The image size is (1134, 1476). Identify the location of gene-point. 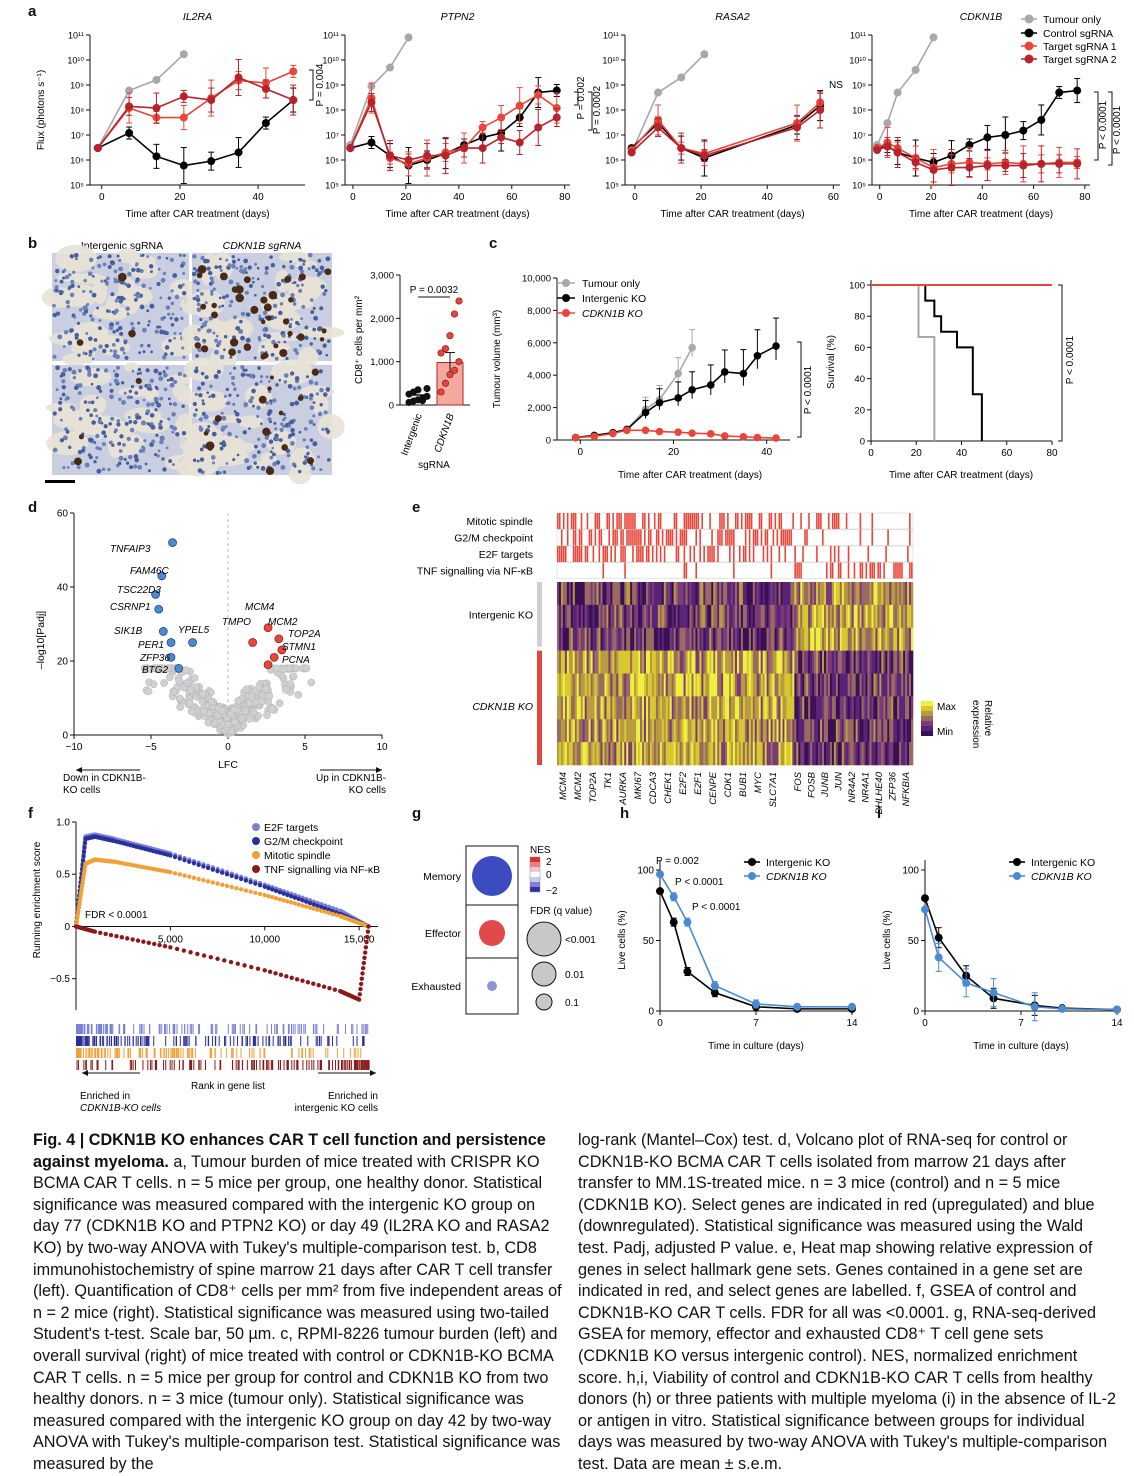
(251, 696).